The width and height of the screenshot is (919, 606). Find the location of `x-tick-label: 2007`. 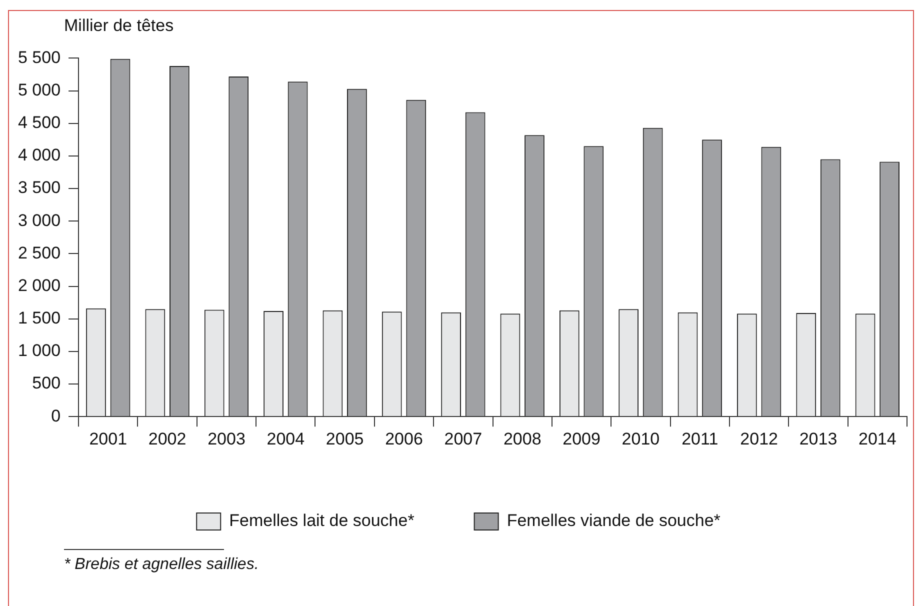

x-tick-label: 2007 is located at coordinates (463, 438).